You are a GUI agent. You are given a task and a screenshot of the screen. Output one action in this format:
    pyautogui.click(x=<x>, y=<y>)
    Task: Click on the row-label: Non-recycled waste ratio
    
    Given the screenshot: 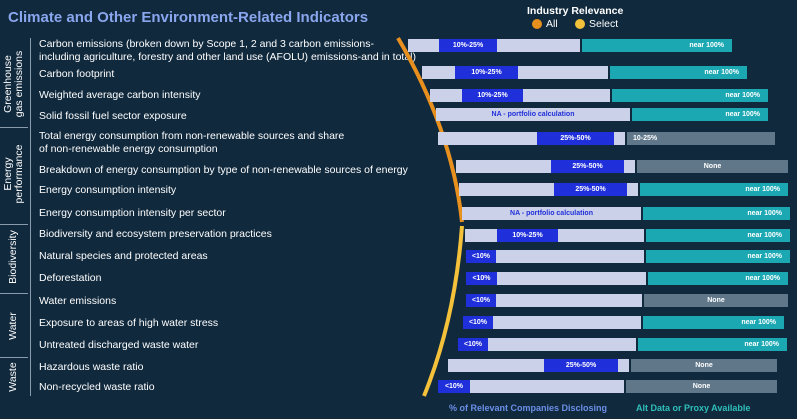 What is the action you would take?
    pyautogui.click(x=97, y=387)
    